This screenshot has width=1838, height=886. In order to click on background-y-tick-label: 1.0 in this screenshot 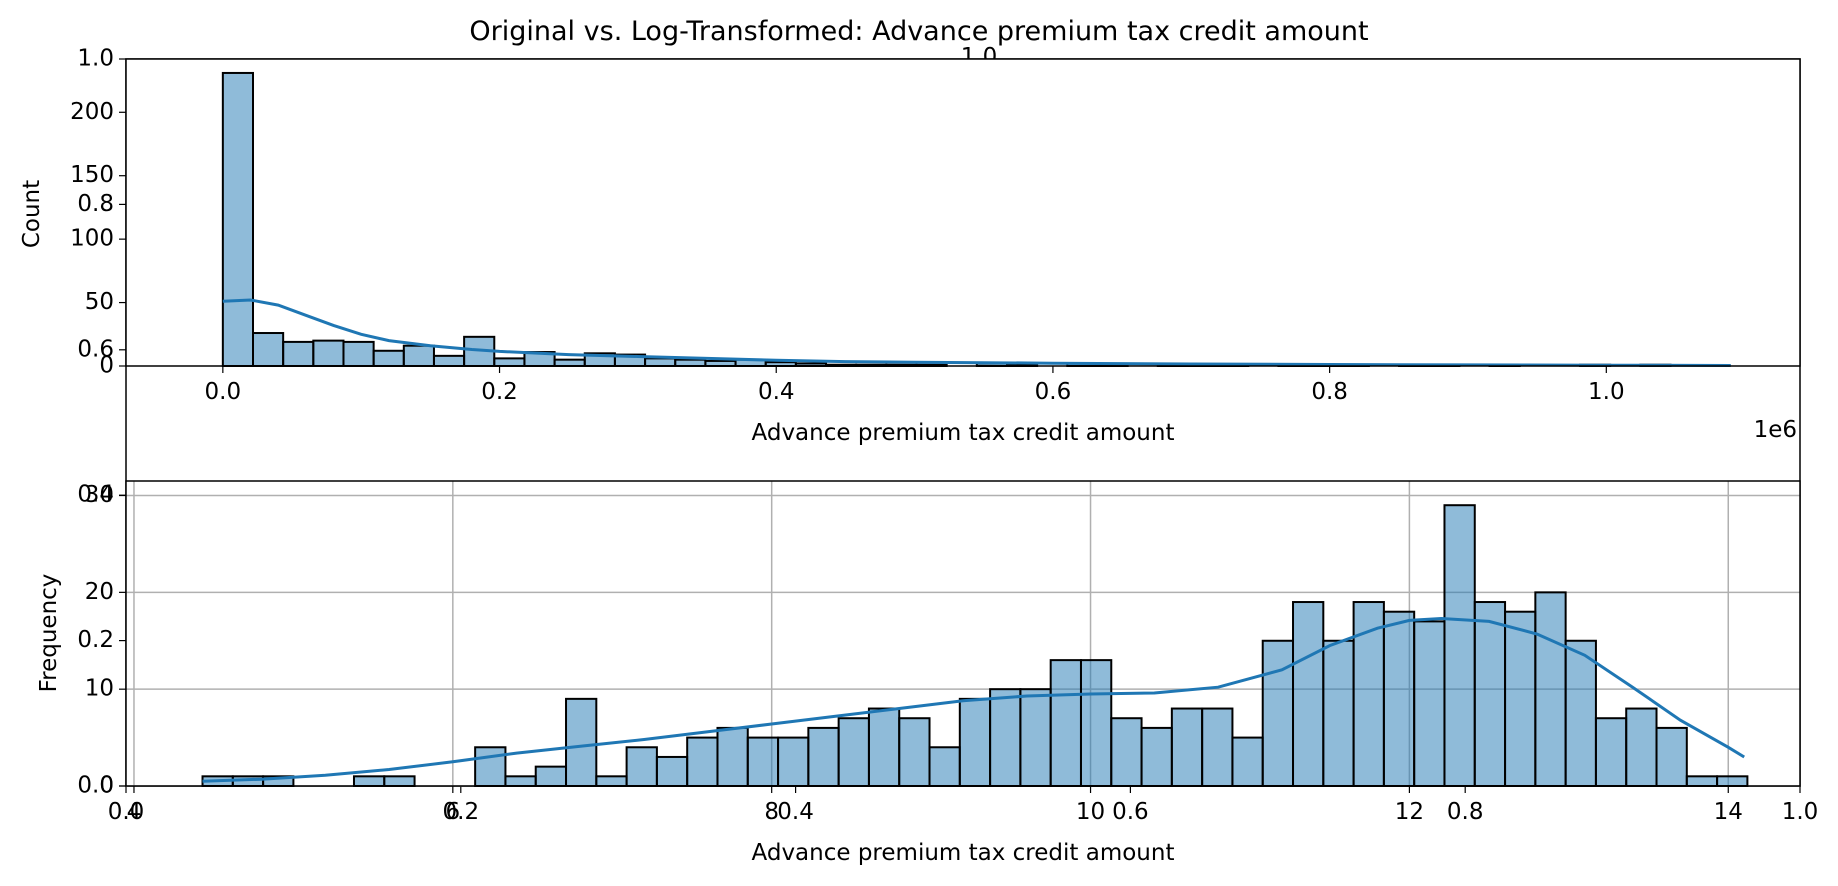, I will do `click(95, 59)`.